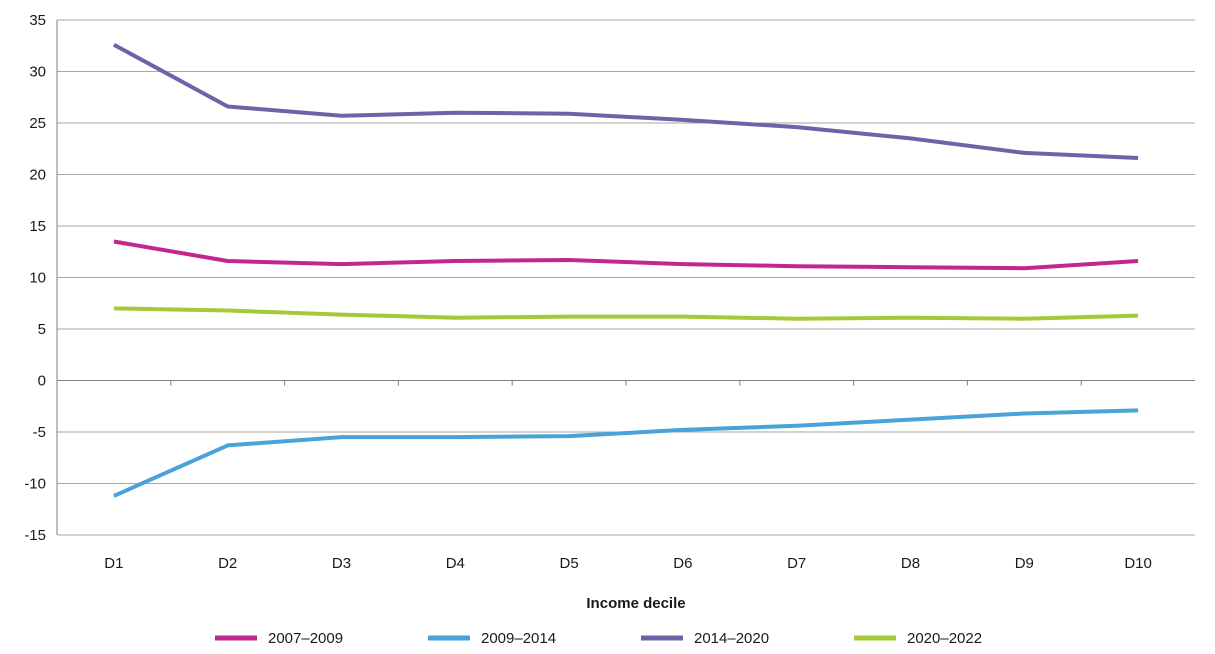 The width and height of the screenshot is (1215, 654). Describe the element at coordinates (37, 72) in the screenshot. I see `y-tick-label: 30` at that location.